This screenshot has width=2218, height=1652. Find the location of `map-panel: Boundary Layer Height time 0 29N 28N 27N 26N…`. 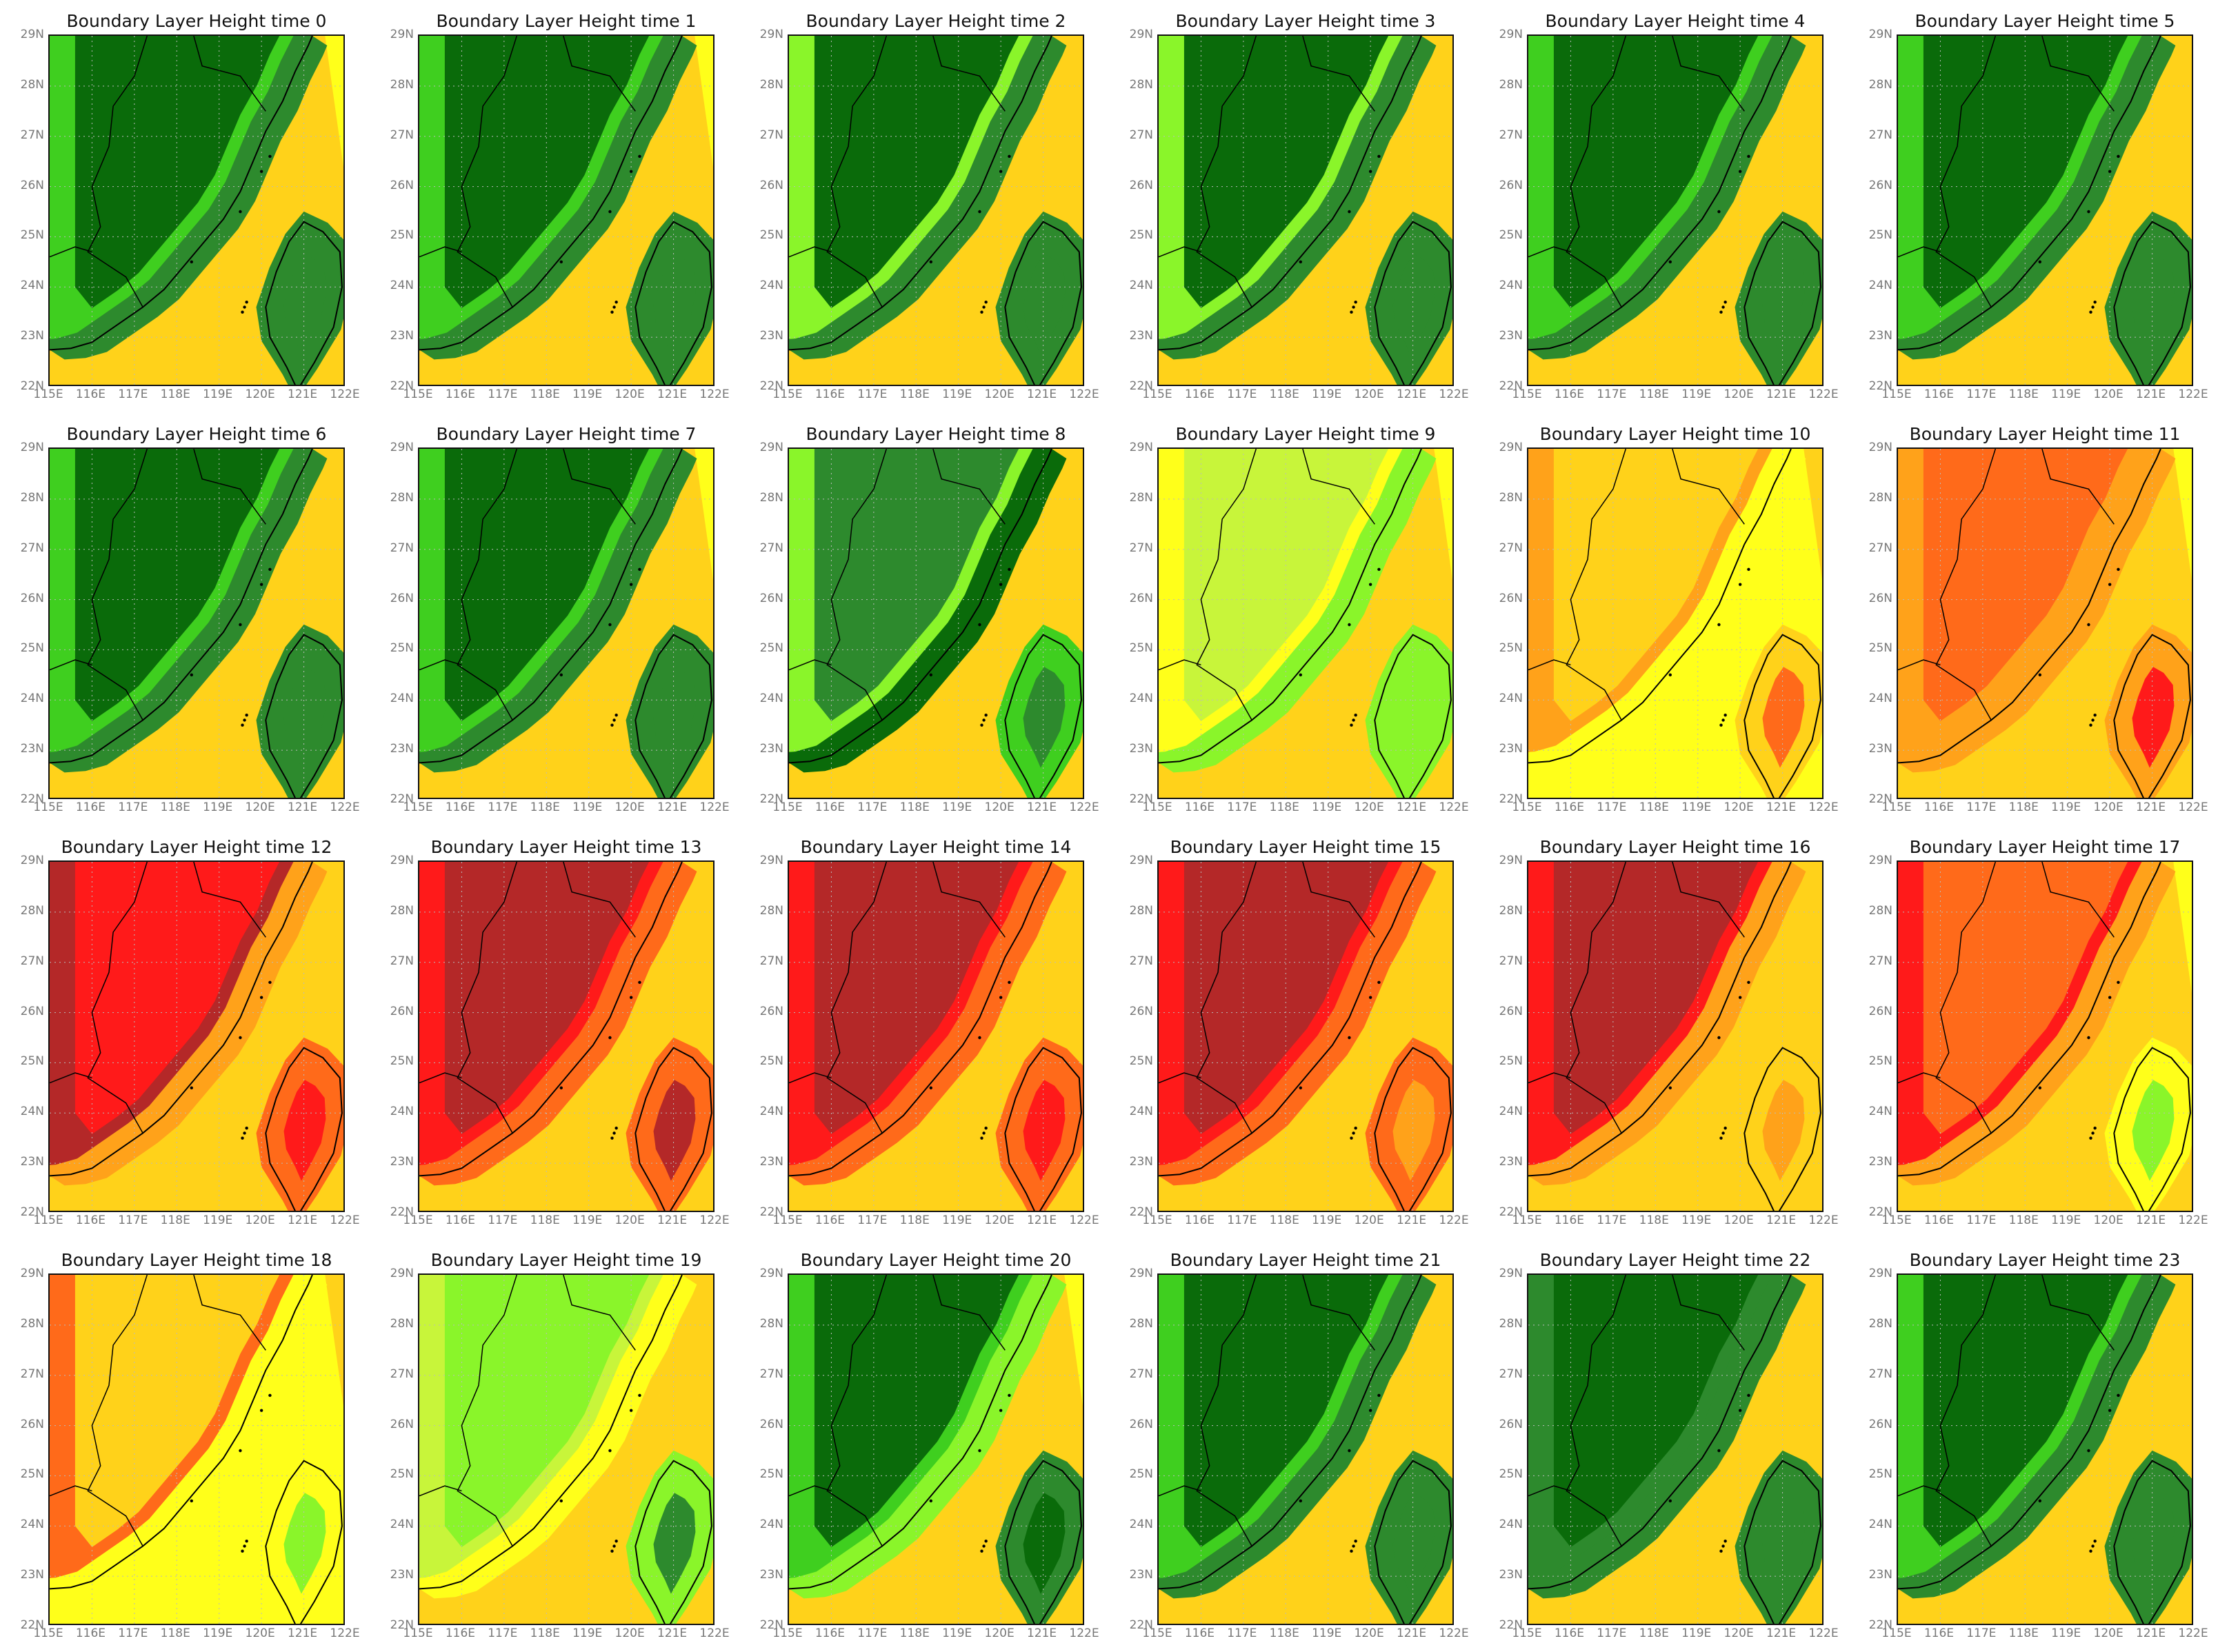

map-panel: Boundary Layer Height time 0 29N 28N 27N 26N… is located at coordinates (185, 206).